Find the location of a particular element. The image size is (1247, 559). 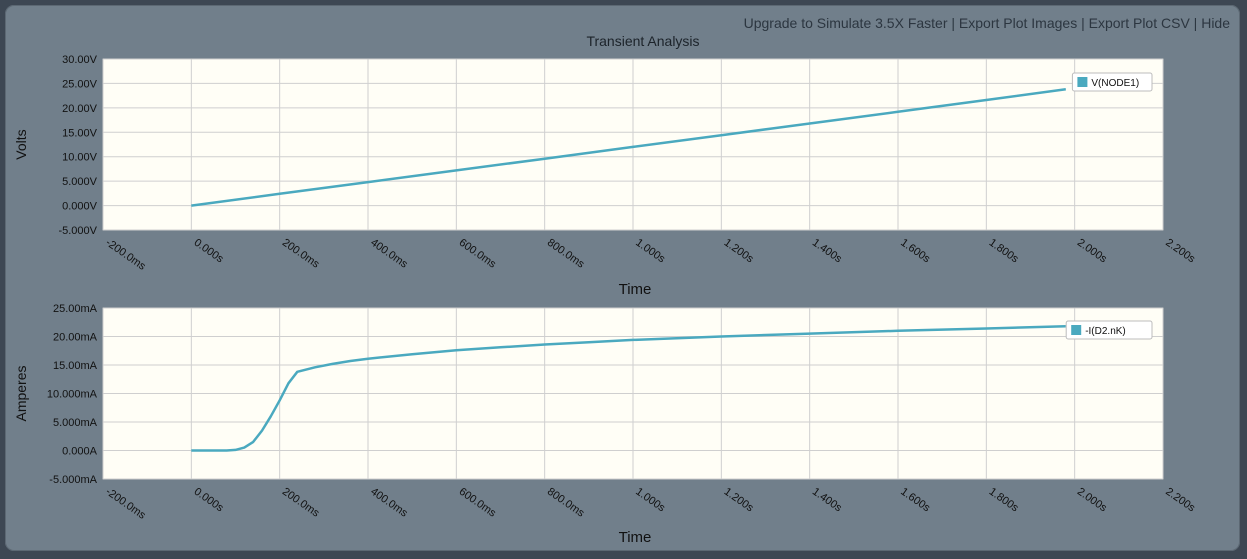

export-plot-images-link: Export Plot Images is located at coordinates (1018, 23).